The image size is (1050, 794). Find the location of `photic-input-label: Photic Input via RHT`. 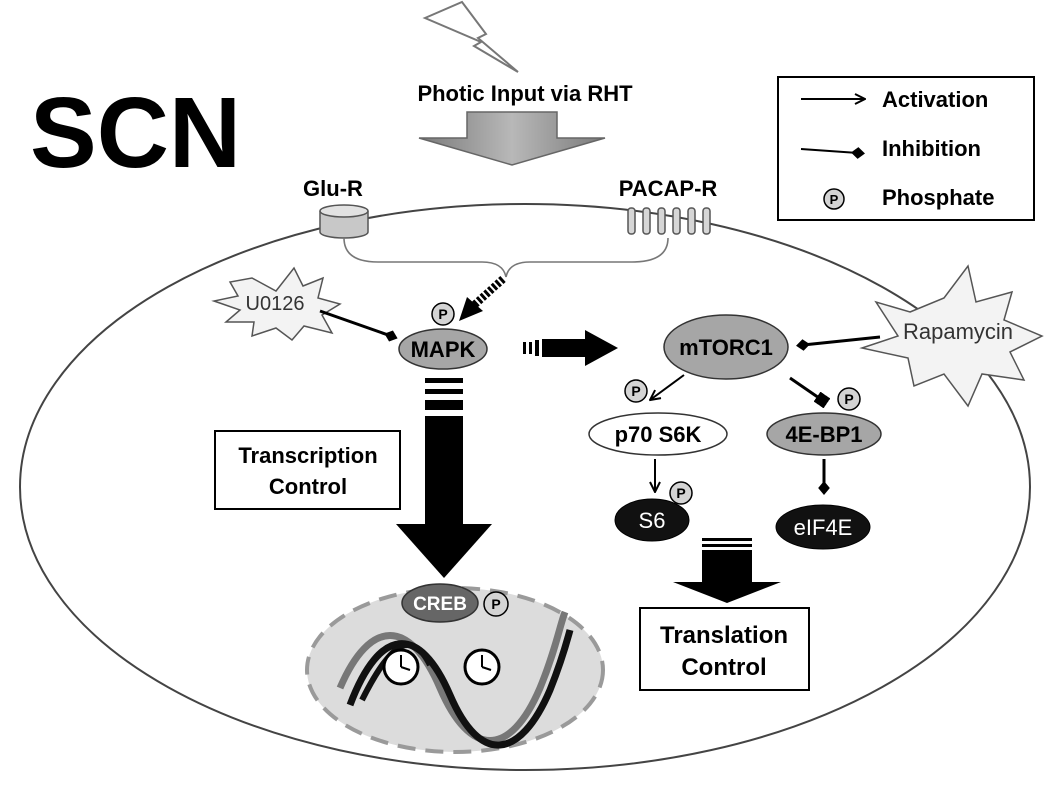

photic-input-label: Photic Input via RHT is located at coordinates (525, 93).